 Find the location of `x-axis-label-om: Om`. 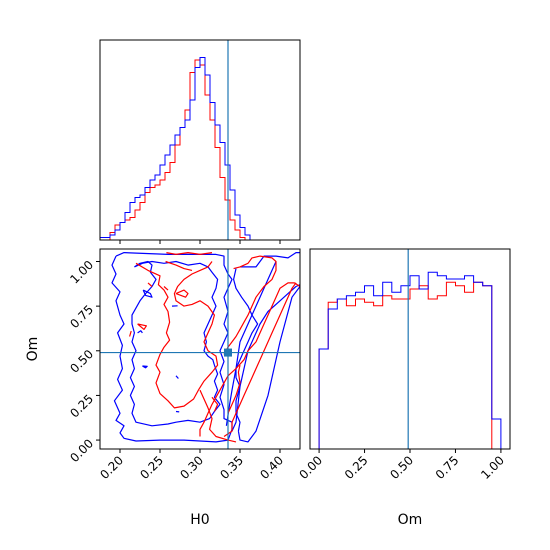

x-axis-label-om: Om is located at coordinates (410, 520).